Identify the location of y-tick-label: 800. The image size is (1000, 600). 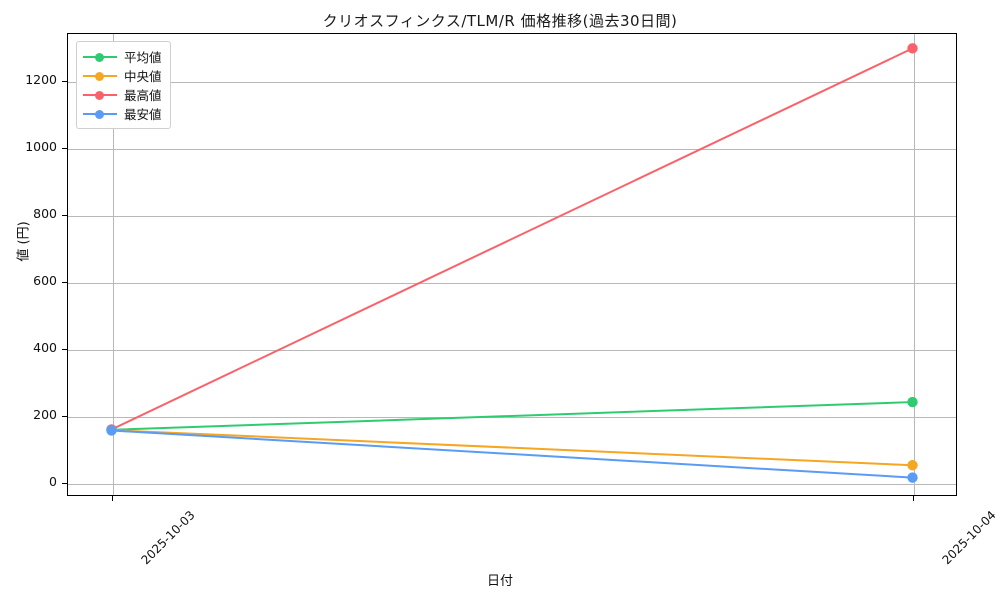
(45, 214).